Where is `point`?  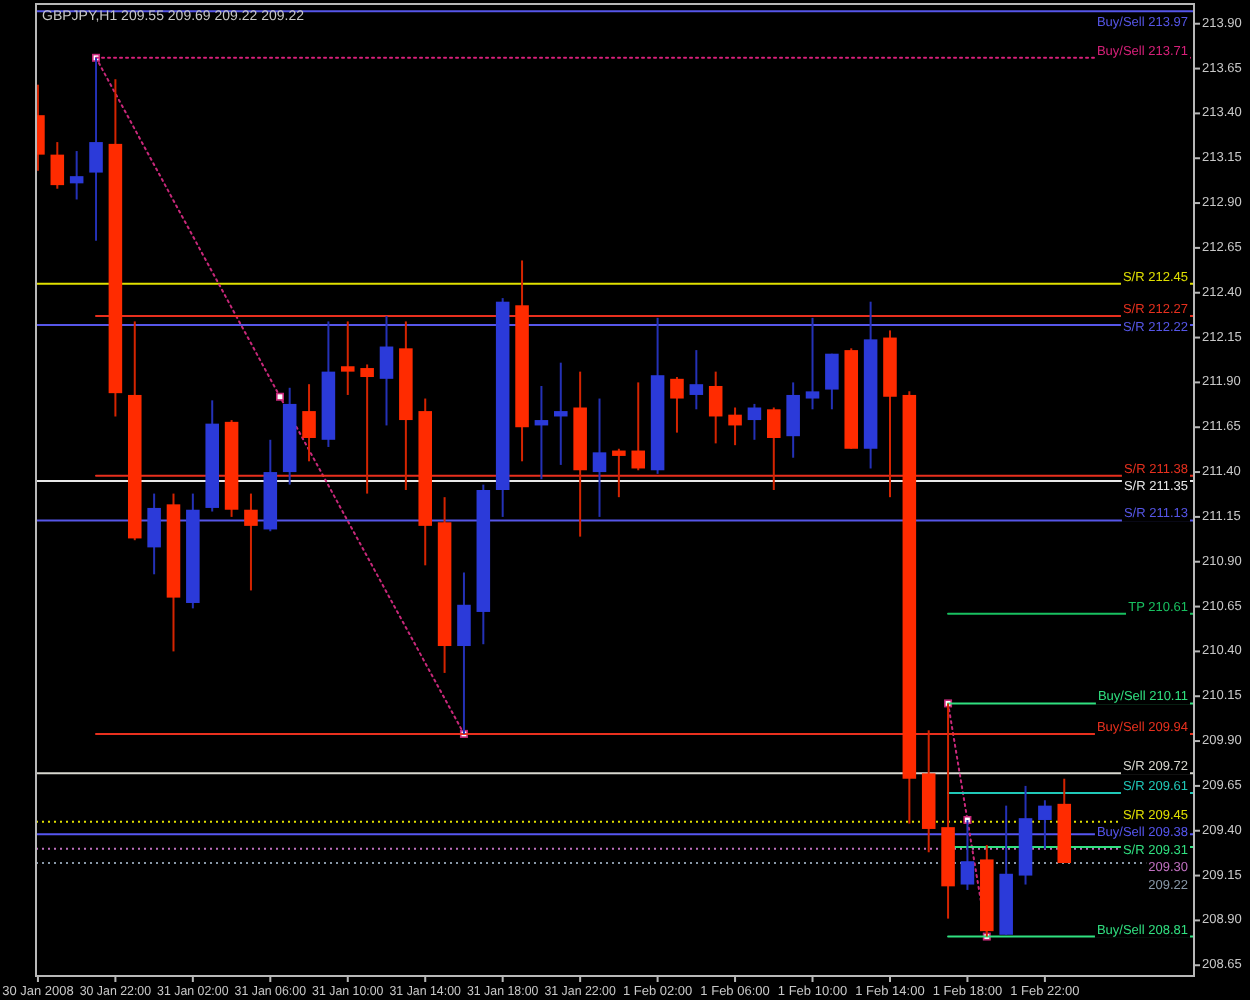
point is located at coordinates (279, 396).